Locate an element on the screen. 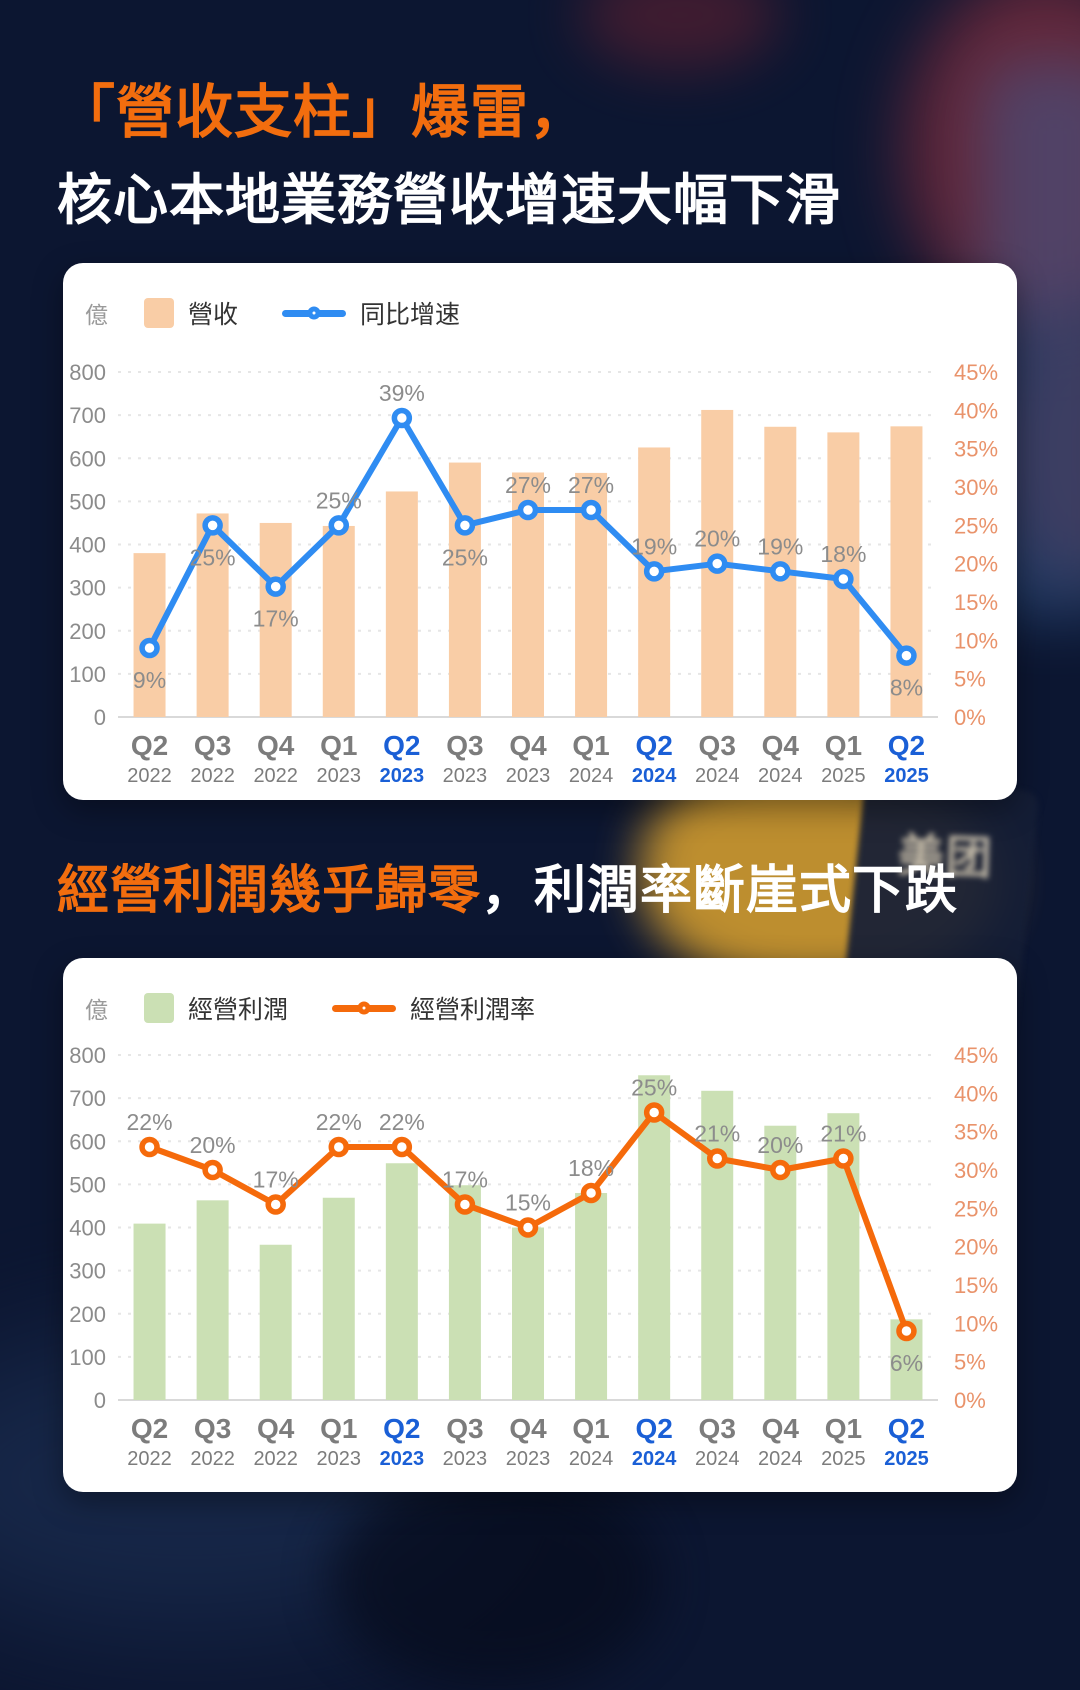 This screenshot has height=1690, width=1080. profit-swatch-icon is located at coordinates (159, 1008).